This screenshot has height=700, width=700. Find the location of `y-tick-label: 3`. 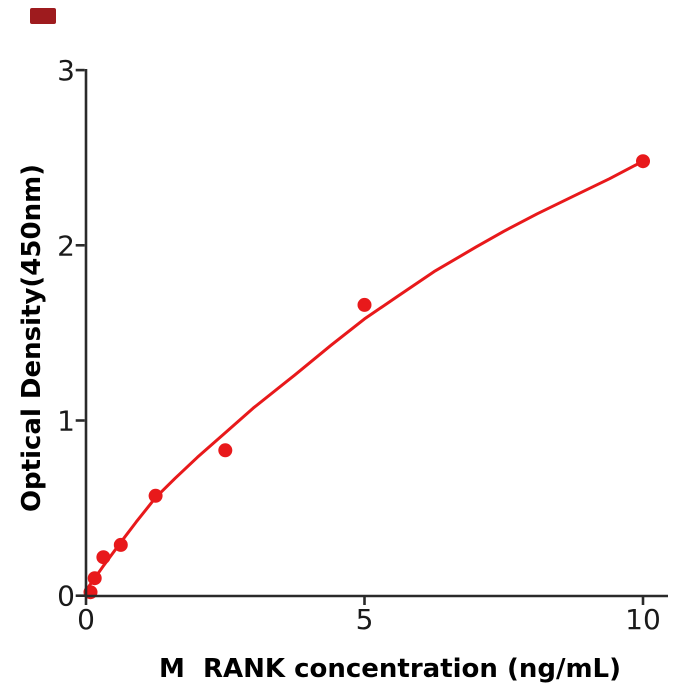

y-tick-label: 3 is located at coordinates (66, 70).